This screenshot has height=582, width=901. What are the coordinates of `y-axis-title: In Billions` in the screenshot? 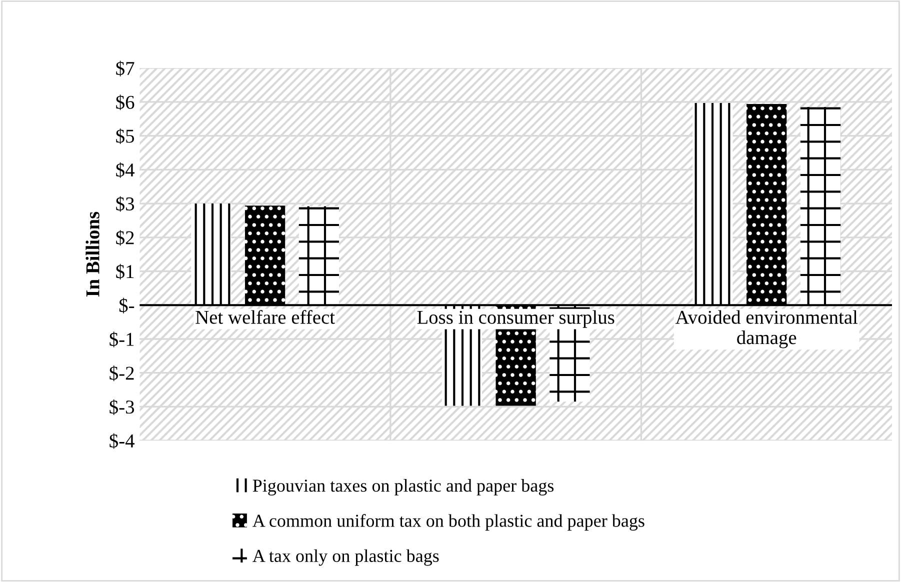 It's located at (93, 254).